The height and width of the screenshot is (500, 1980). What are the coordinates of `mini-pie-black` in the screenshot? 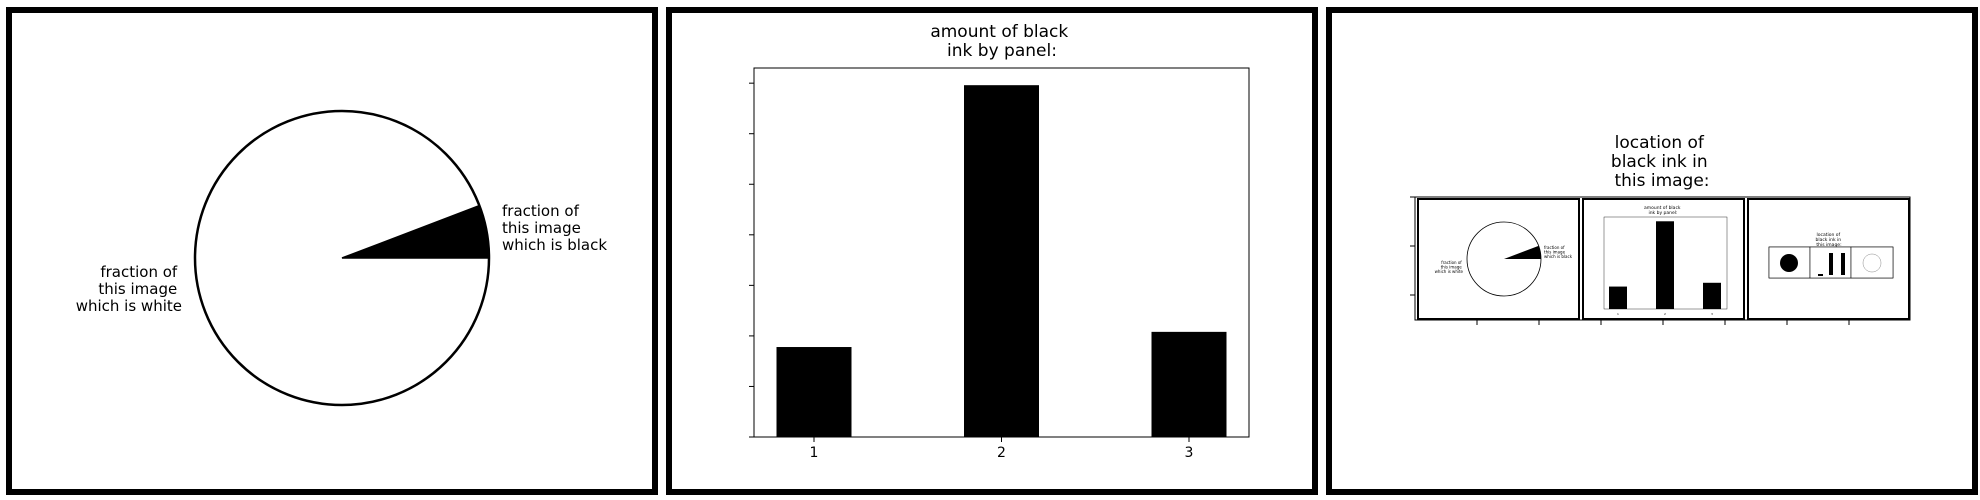 It's located at (1522, 252).